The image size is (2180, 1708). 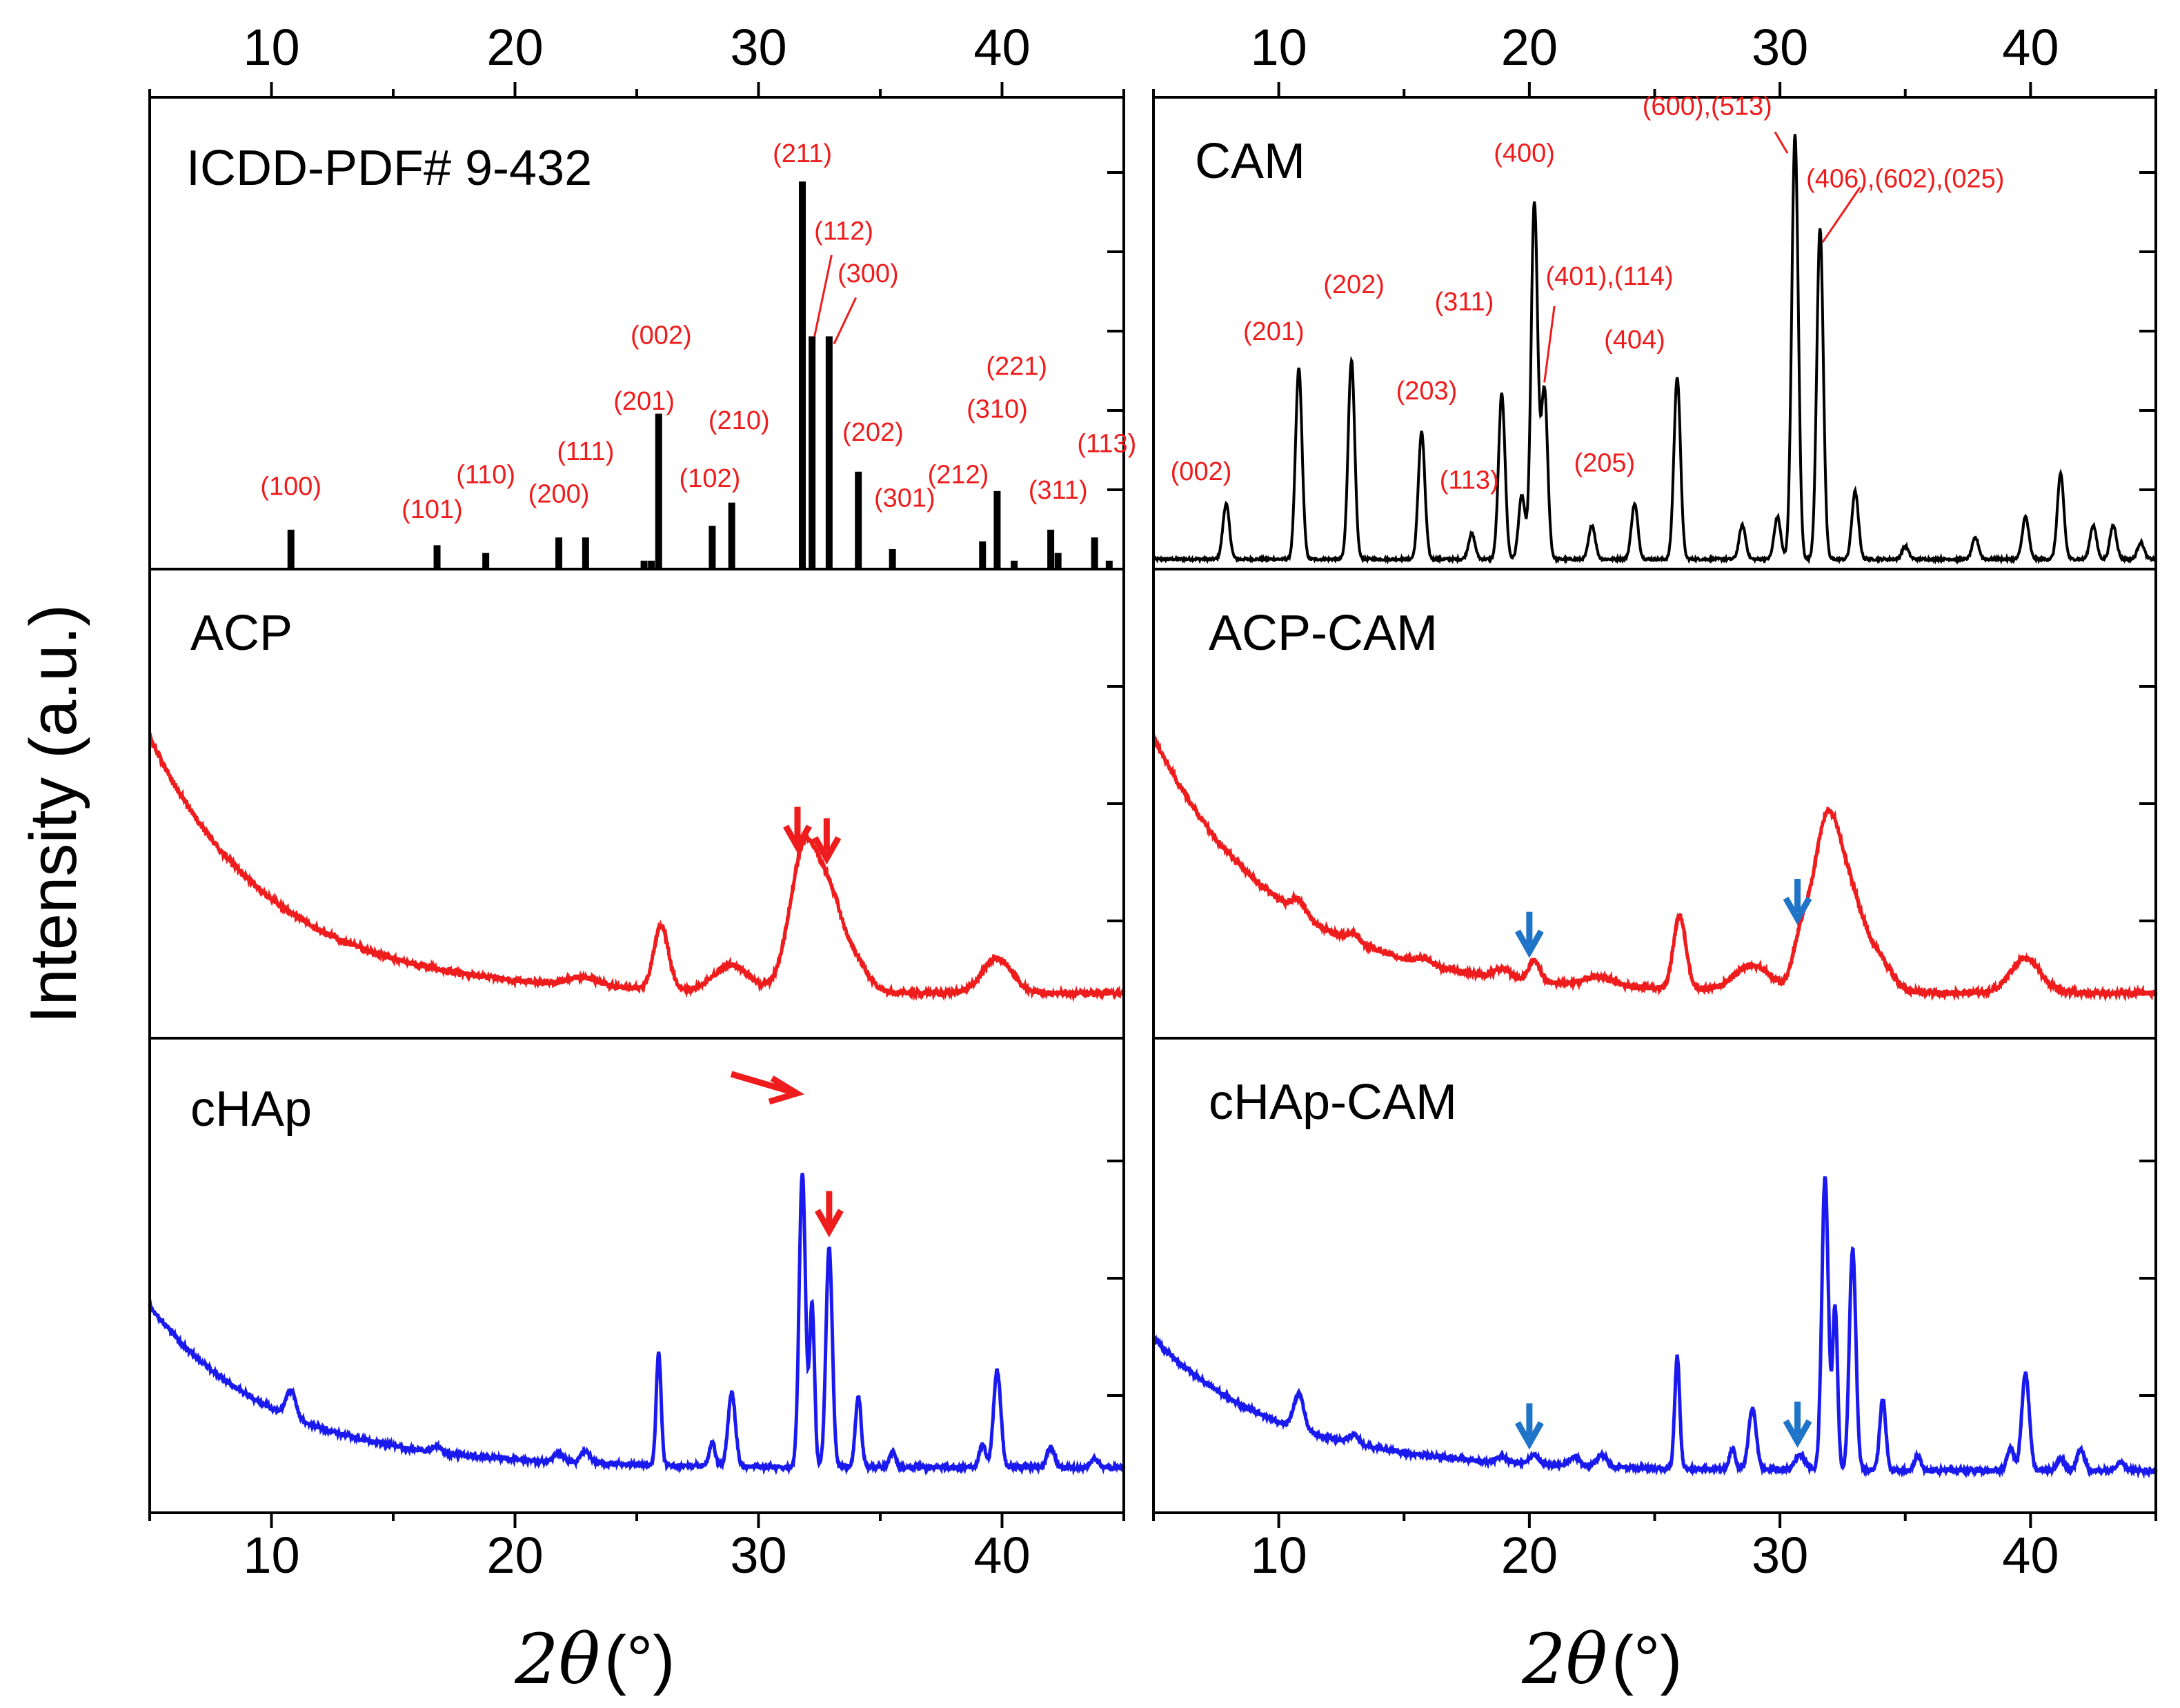 What do you see at coordinates (290, 486) in the screenshot?
I see `hkl-label: (100)` at bounding box center [290, 486].